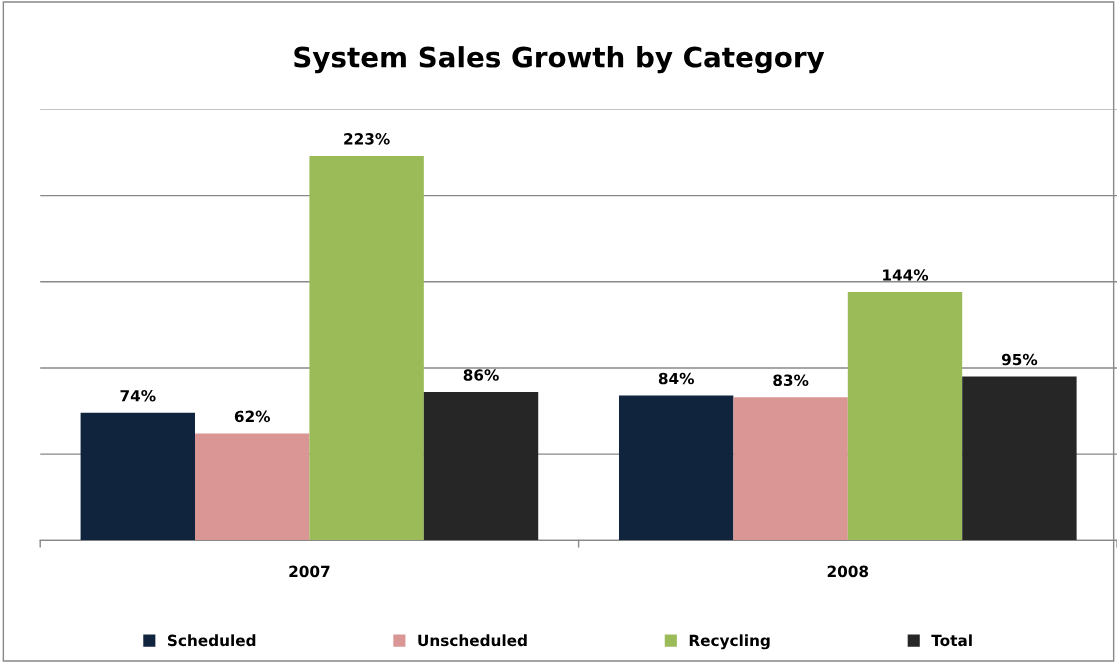 The width and height of the screenshot is (1117, 663). I want to click on legend-label: Recycling, so click(729, 642).